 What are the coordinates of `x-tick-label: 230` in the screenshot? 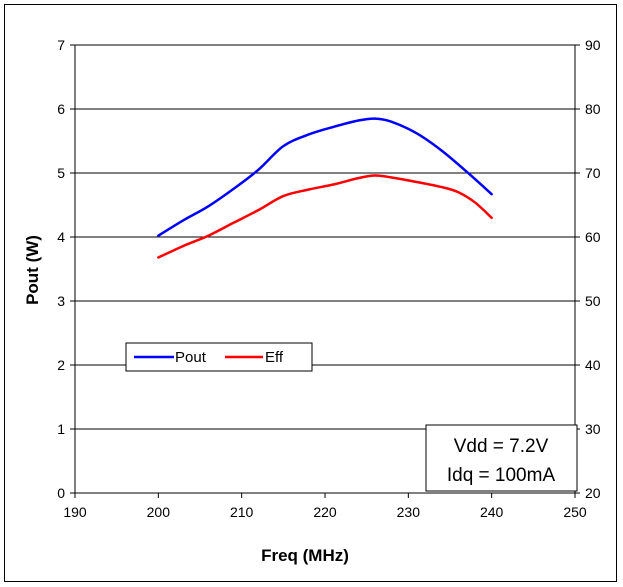 It's located at (409, 512).